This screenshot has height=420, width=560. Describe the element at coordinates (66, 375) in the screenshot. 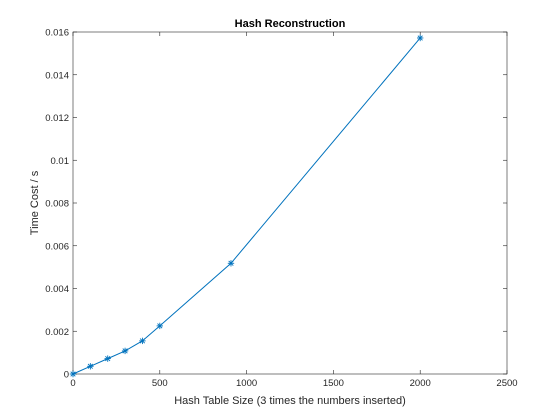

I see `y-tick-label: 0` at that location.